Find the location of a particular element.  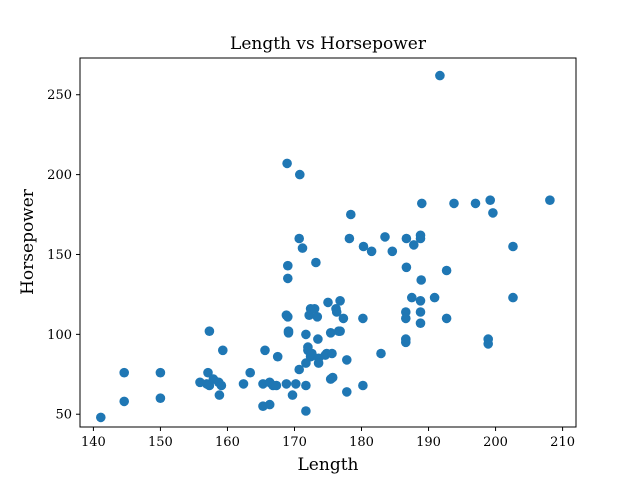

y-tick-label: 50 is located at coordinates (63, 415).